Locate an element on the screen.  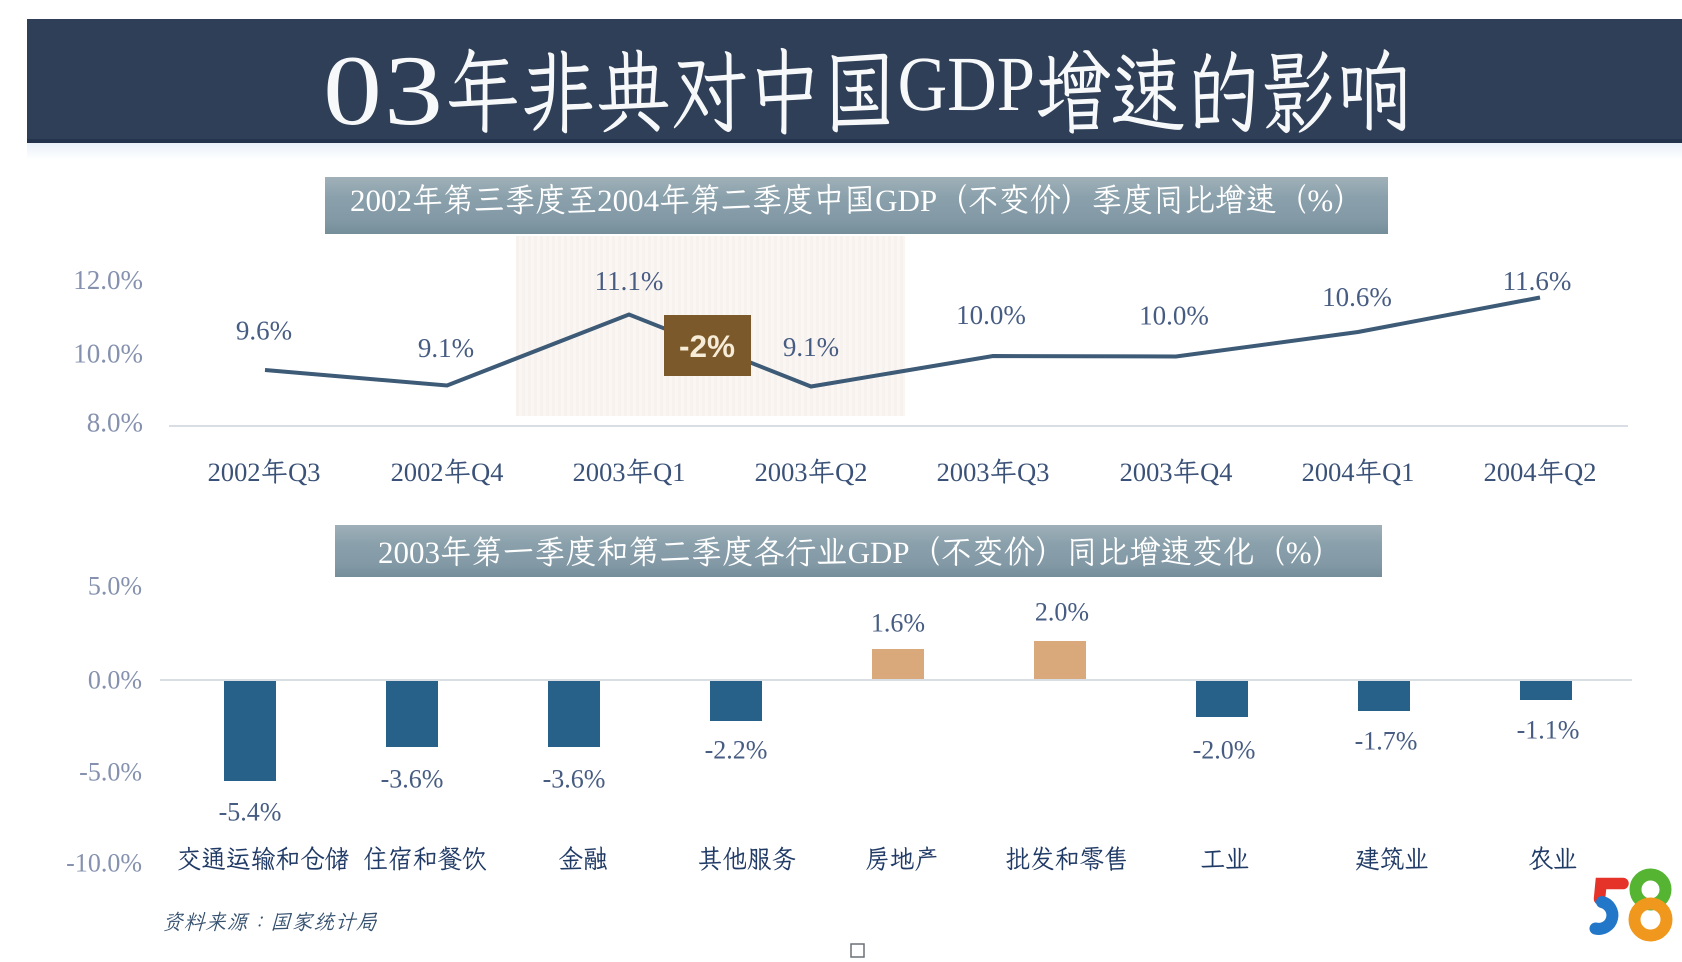
svg-text: -2.2% is located at coordinates (736, 750).